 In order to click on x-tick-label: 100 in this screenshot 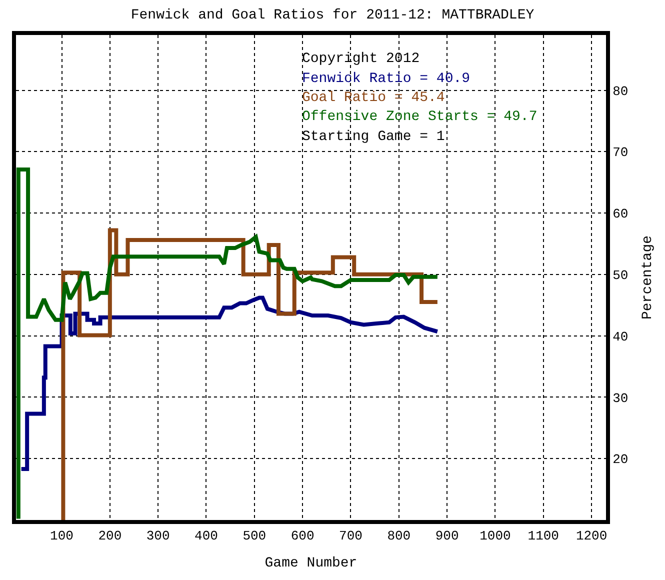, I will do `click(62, 536)`.